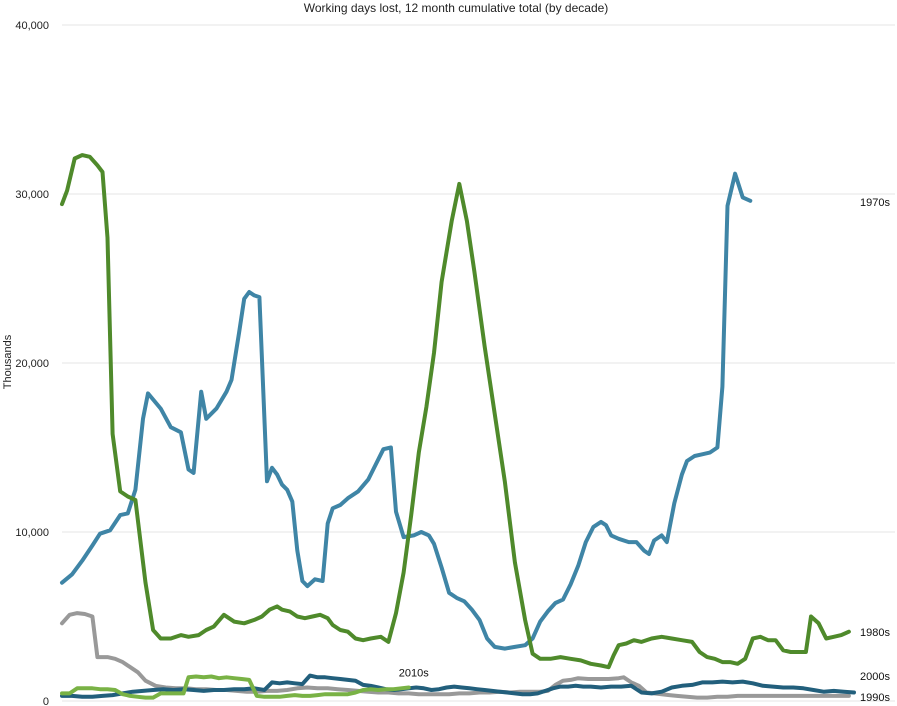  What do you see at coordinates (32, 195) in the screenshot?
I see `y-tick-label: 30,000` at bounding box center [32, 195].